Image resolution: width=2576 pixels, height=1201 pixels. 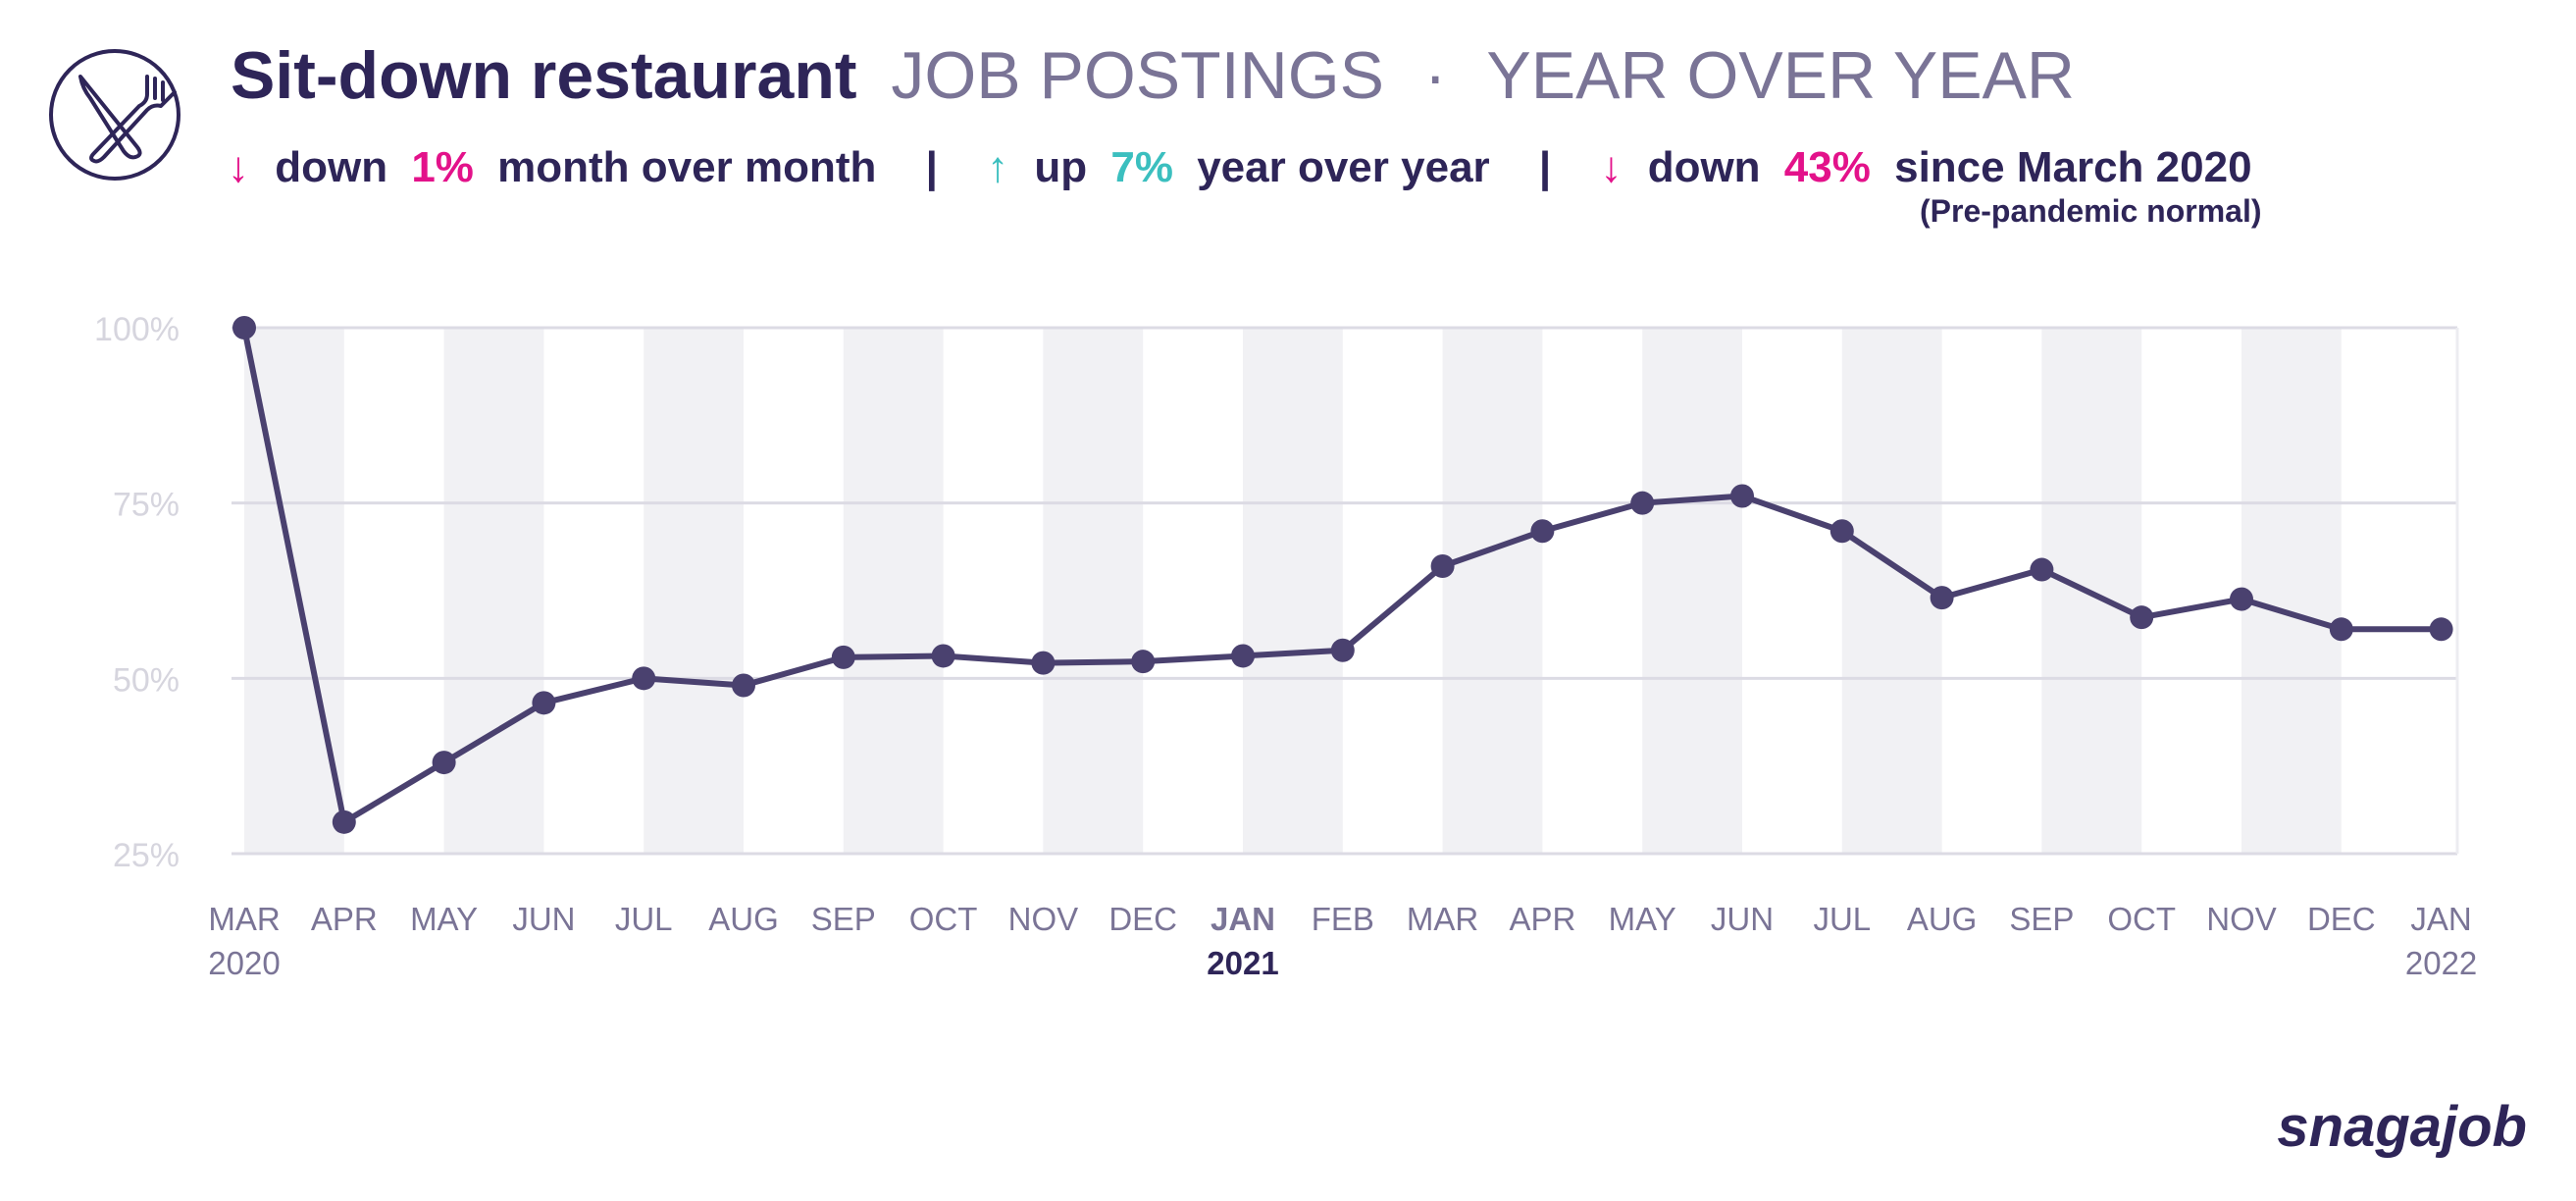 I want to click on stat-1-direction: down, so click(x=331, y=167).